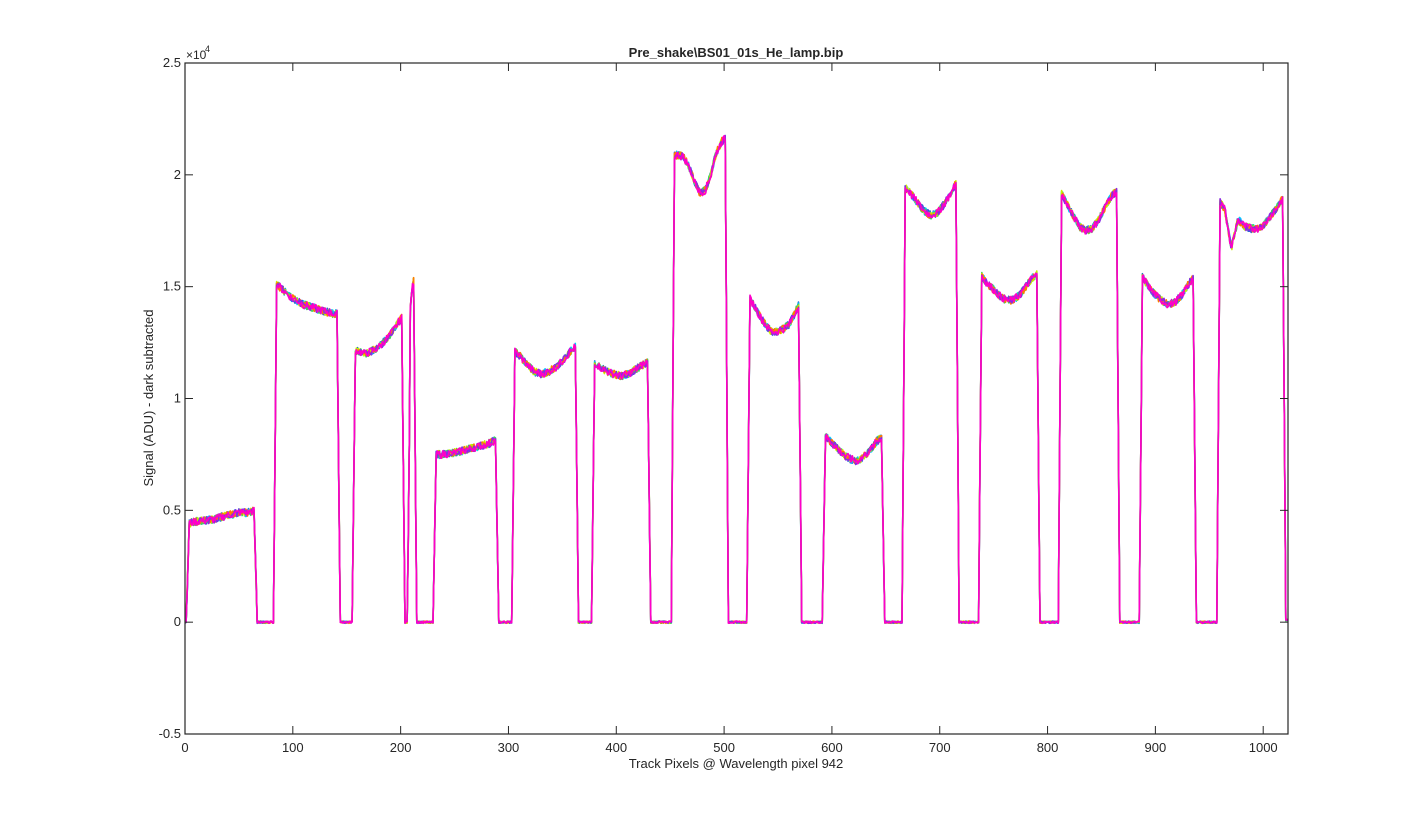 The height and width of the screenshot is (825, 1425). What do you see at coordinates (172, 62) in the screenshot?
I see `y-tick-label: 2.5` at bounding box center [172, 62].